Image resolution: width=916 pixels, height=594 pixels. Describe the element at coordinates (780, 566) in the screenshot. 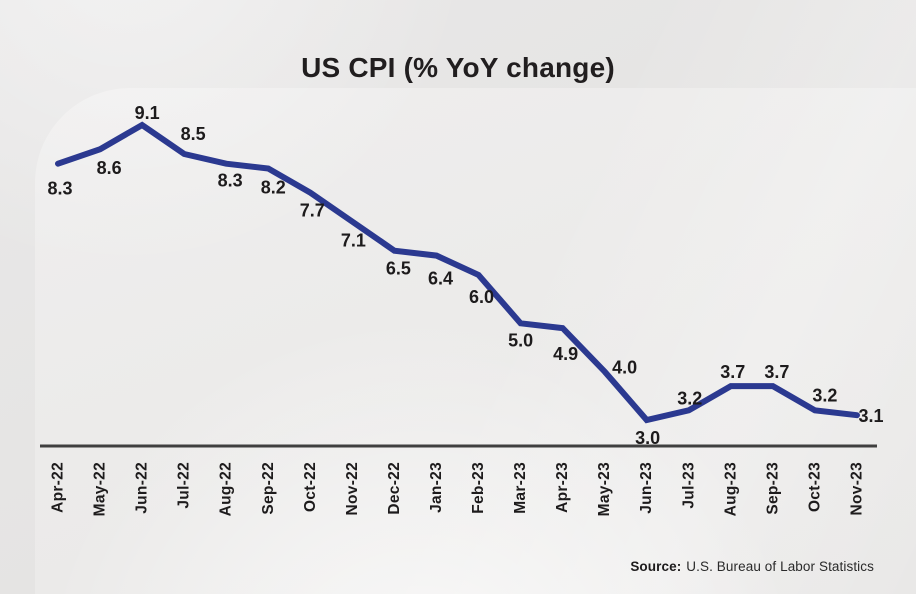

I see `source-text: U.S. Bureau of Labor Statistics` at that location.